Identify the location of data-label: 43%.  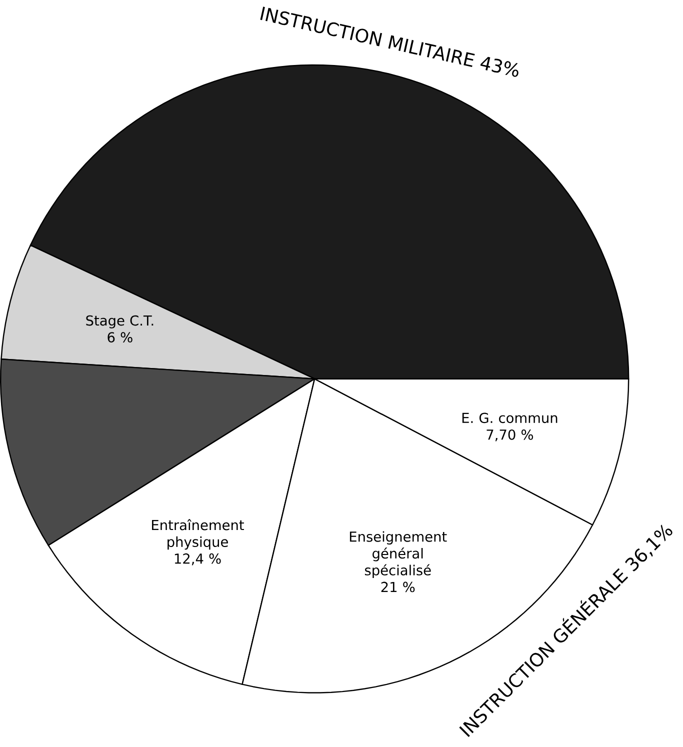
(499, 66).